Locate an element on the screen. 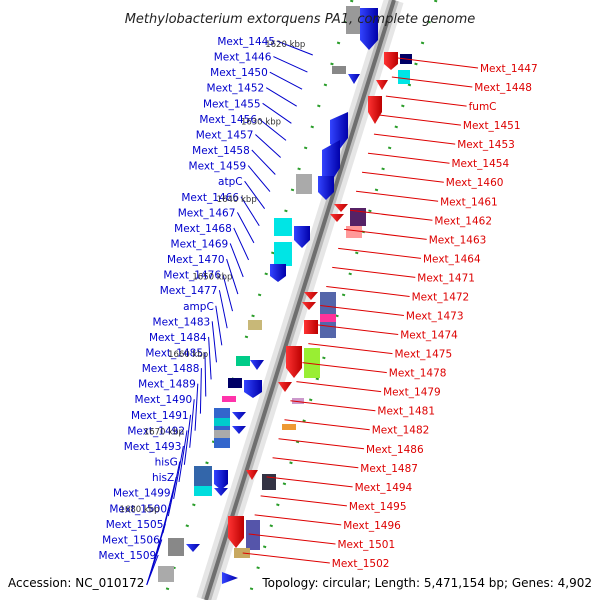 The width and height of the screenshot is (600, 600). gene-label-right: Mext_1478 is located at coordinates (418, 374).